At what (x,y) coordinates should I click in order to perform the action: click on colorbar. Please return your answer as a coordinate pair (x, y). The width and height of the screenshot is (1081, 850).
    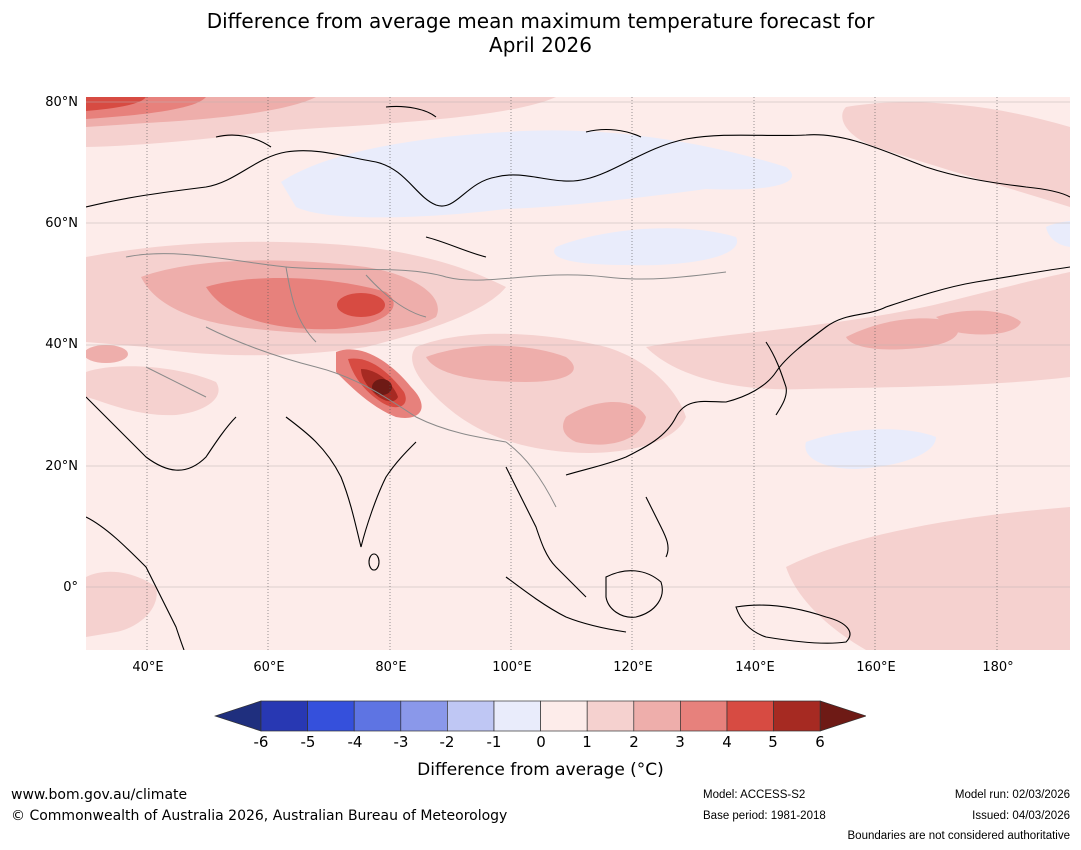
    Looking at the image, I should click on (540, 716).